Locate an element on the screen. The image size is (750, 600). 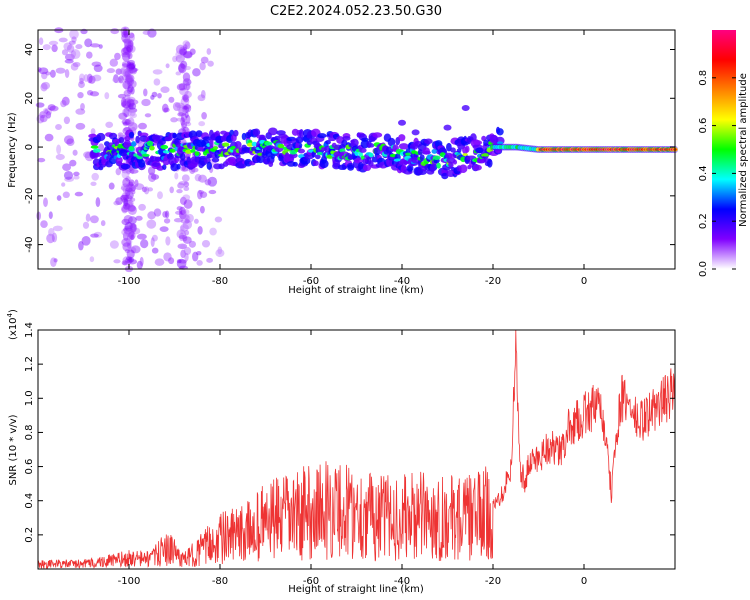
x-tick-label: -40 is located at coordinates (402, 581).